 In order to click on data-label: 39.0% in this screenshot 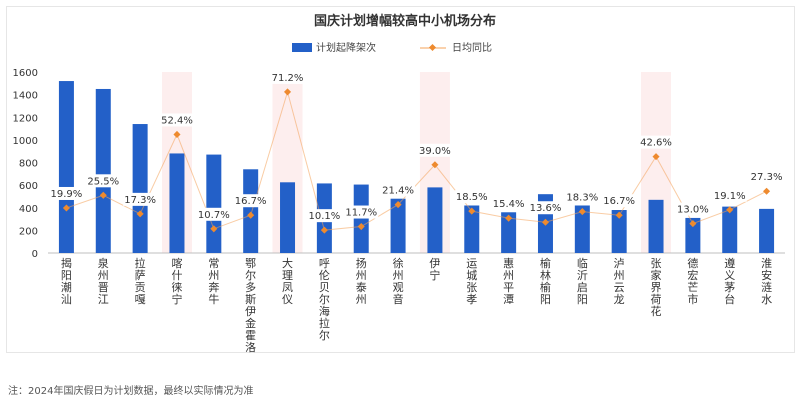, I will do `click(435, 151)`.